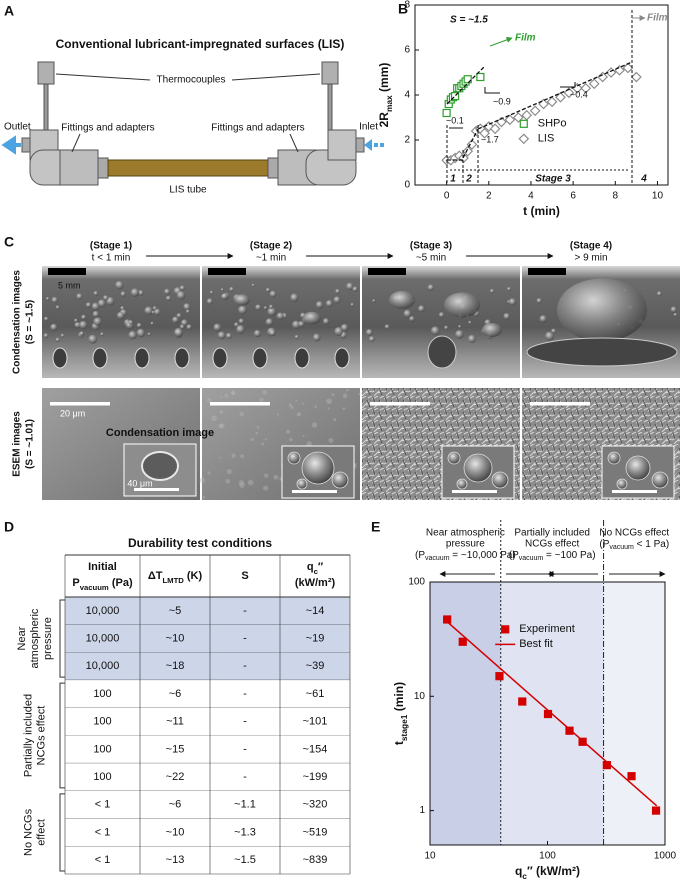 The width and height of the screenshot is (685, 889). What do you see at coordinates (188, 168) in the screenshot?
I see `lis-tube` at bounding box center [188, 168].